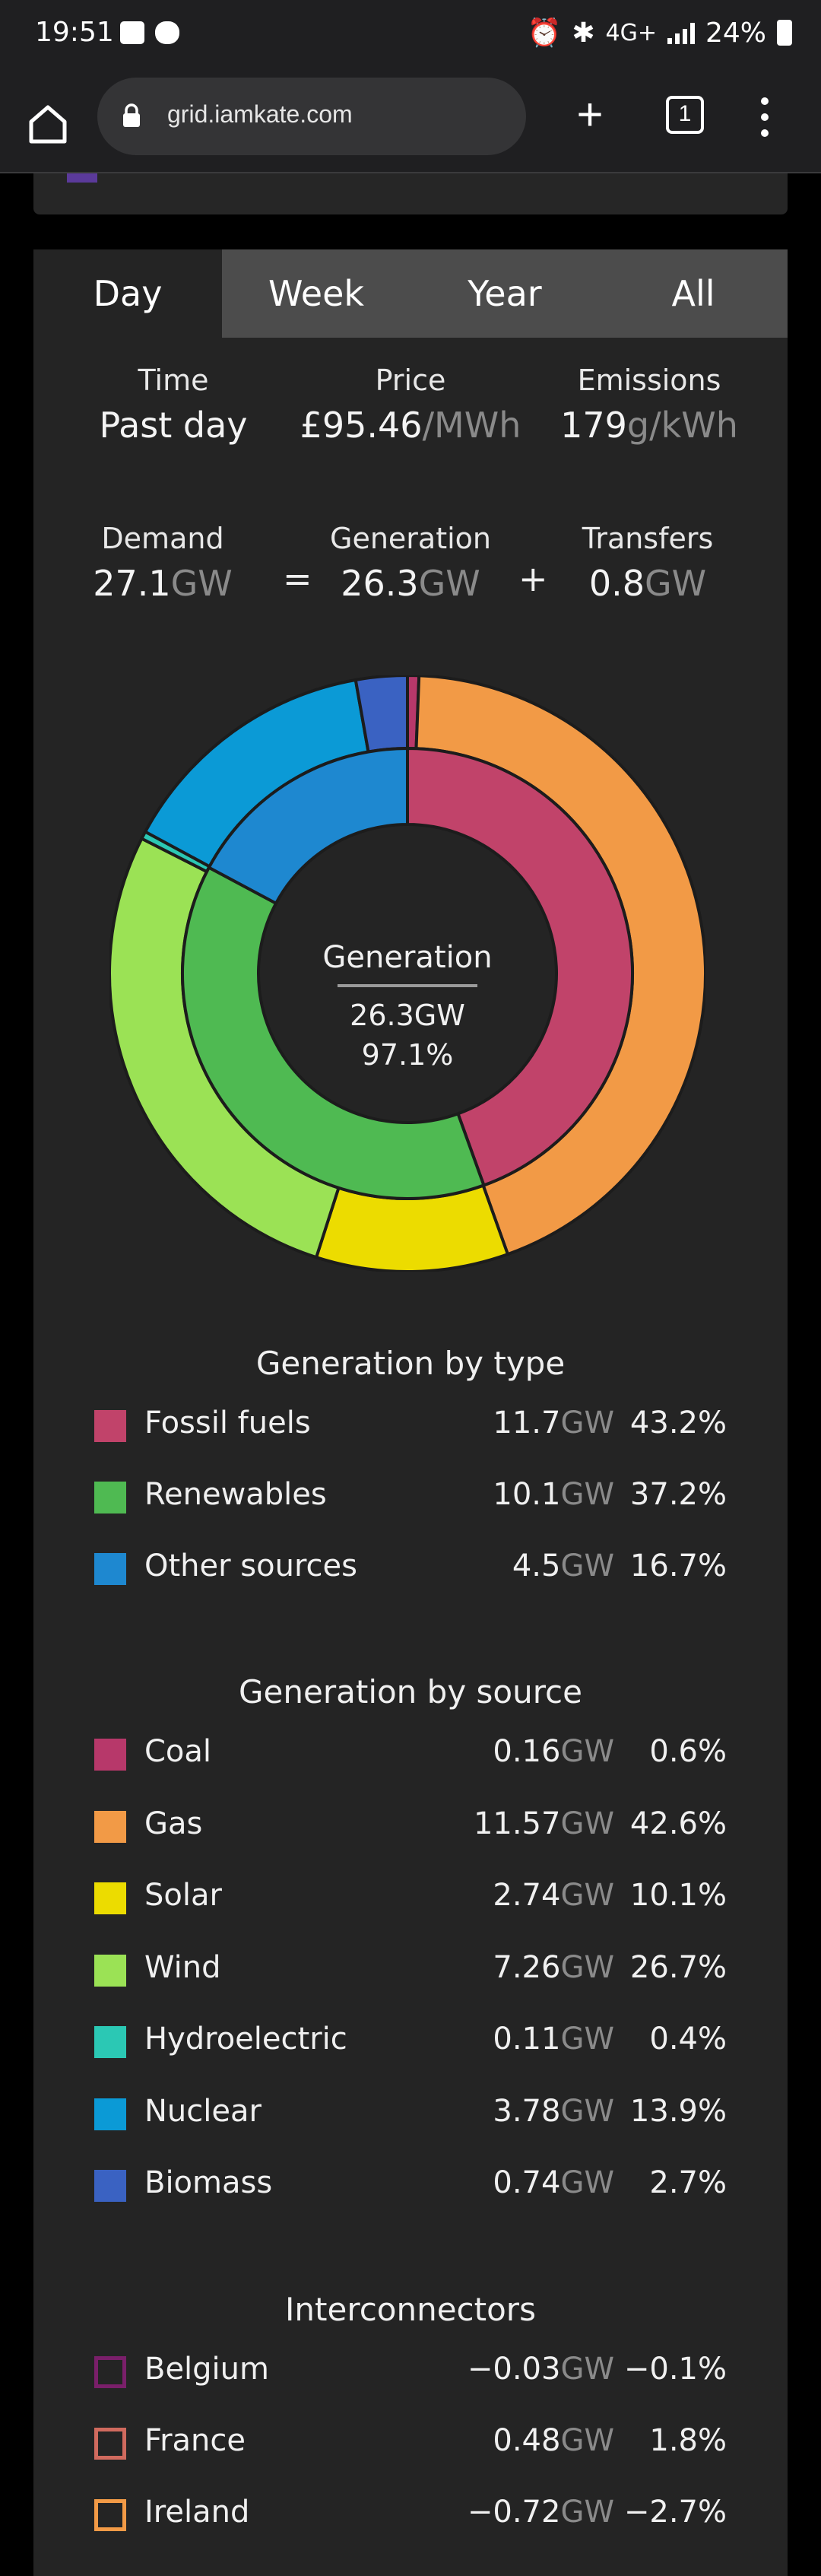 The image size is (821, 2576). Describe the element at coordinates (316, 293) in the screenshot. I see `tab-week: Week` at that location.